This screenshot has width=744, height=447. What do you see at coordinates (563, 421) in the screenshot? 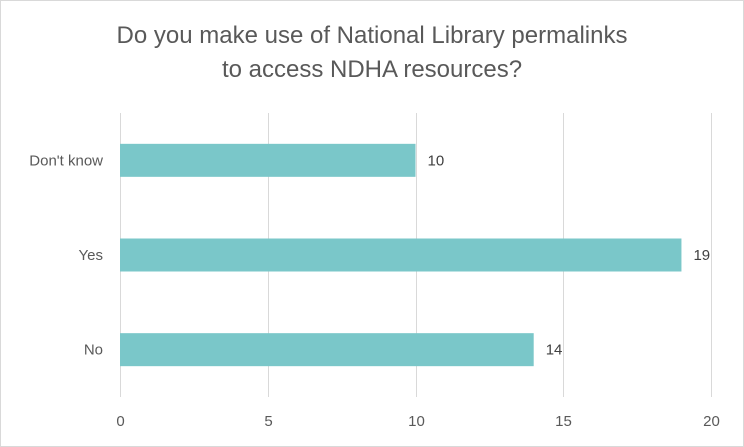
I see `x-tick-label-15: 15` at bounding box center [563, 421].